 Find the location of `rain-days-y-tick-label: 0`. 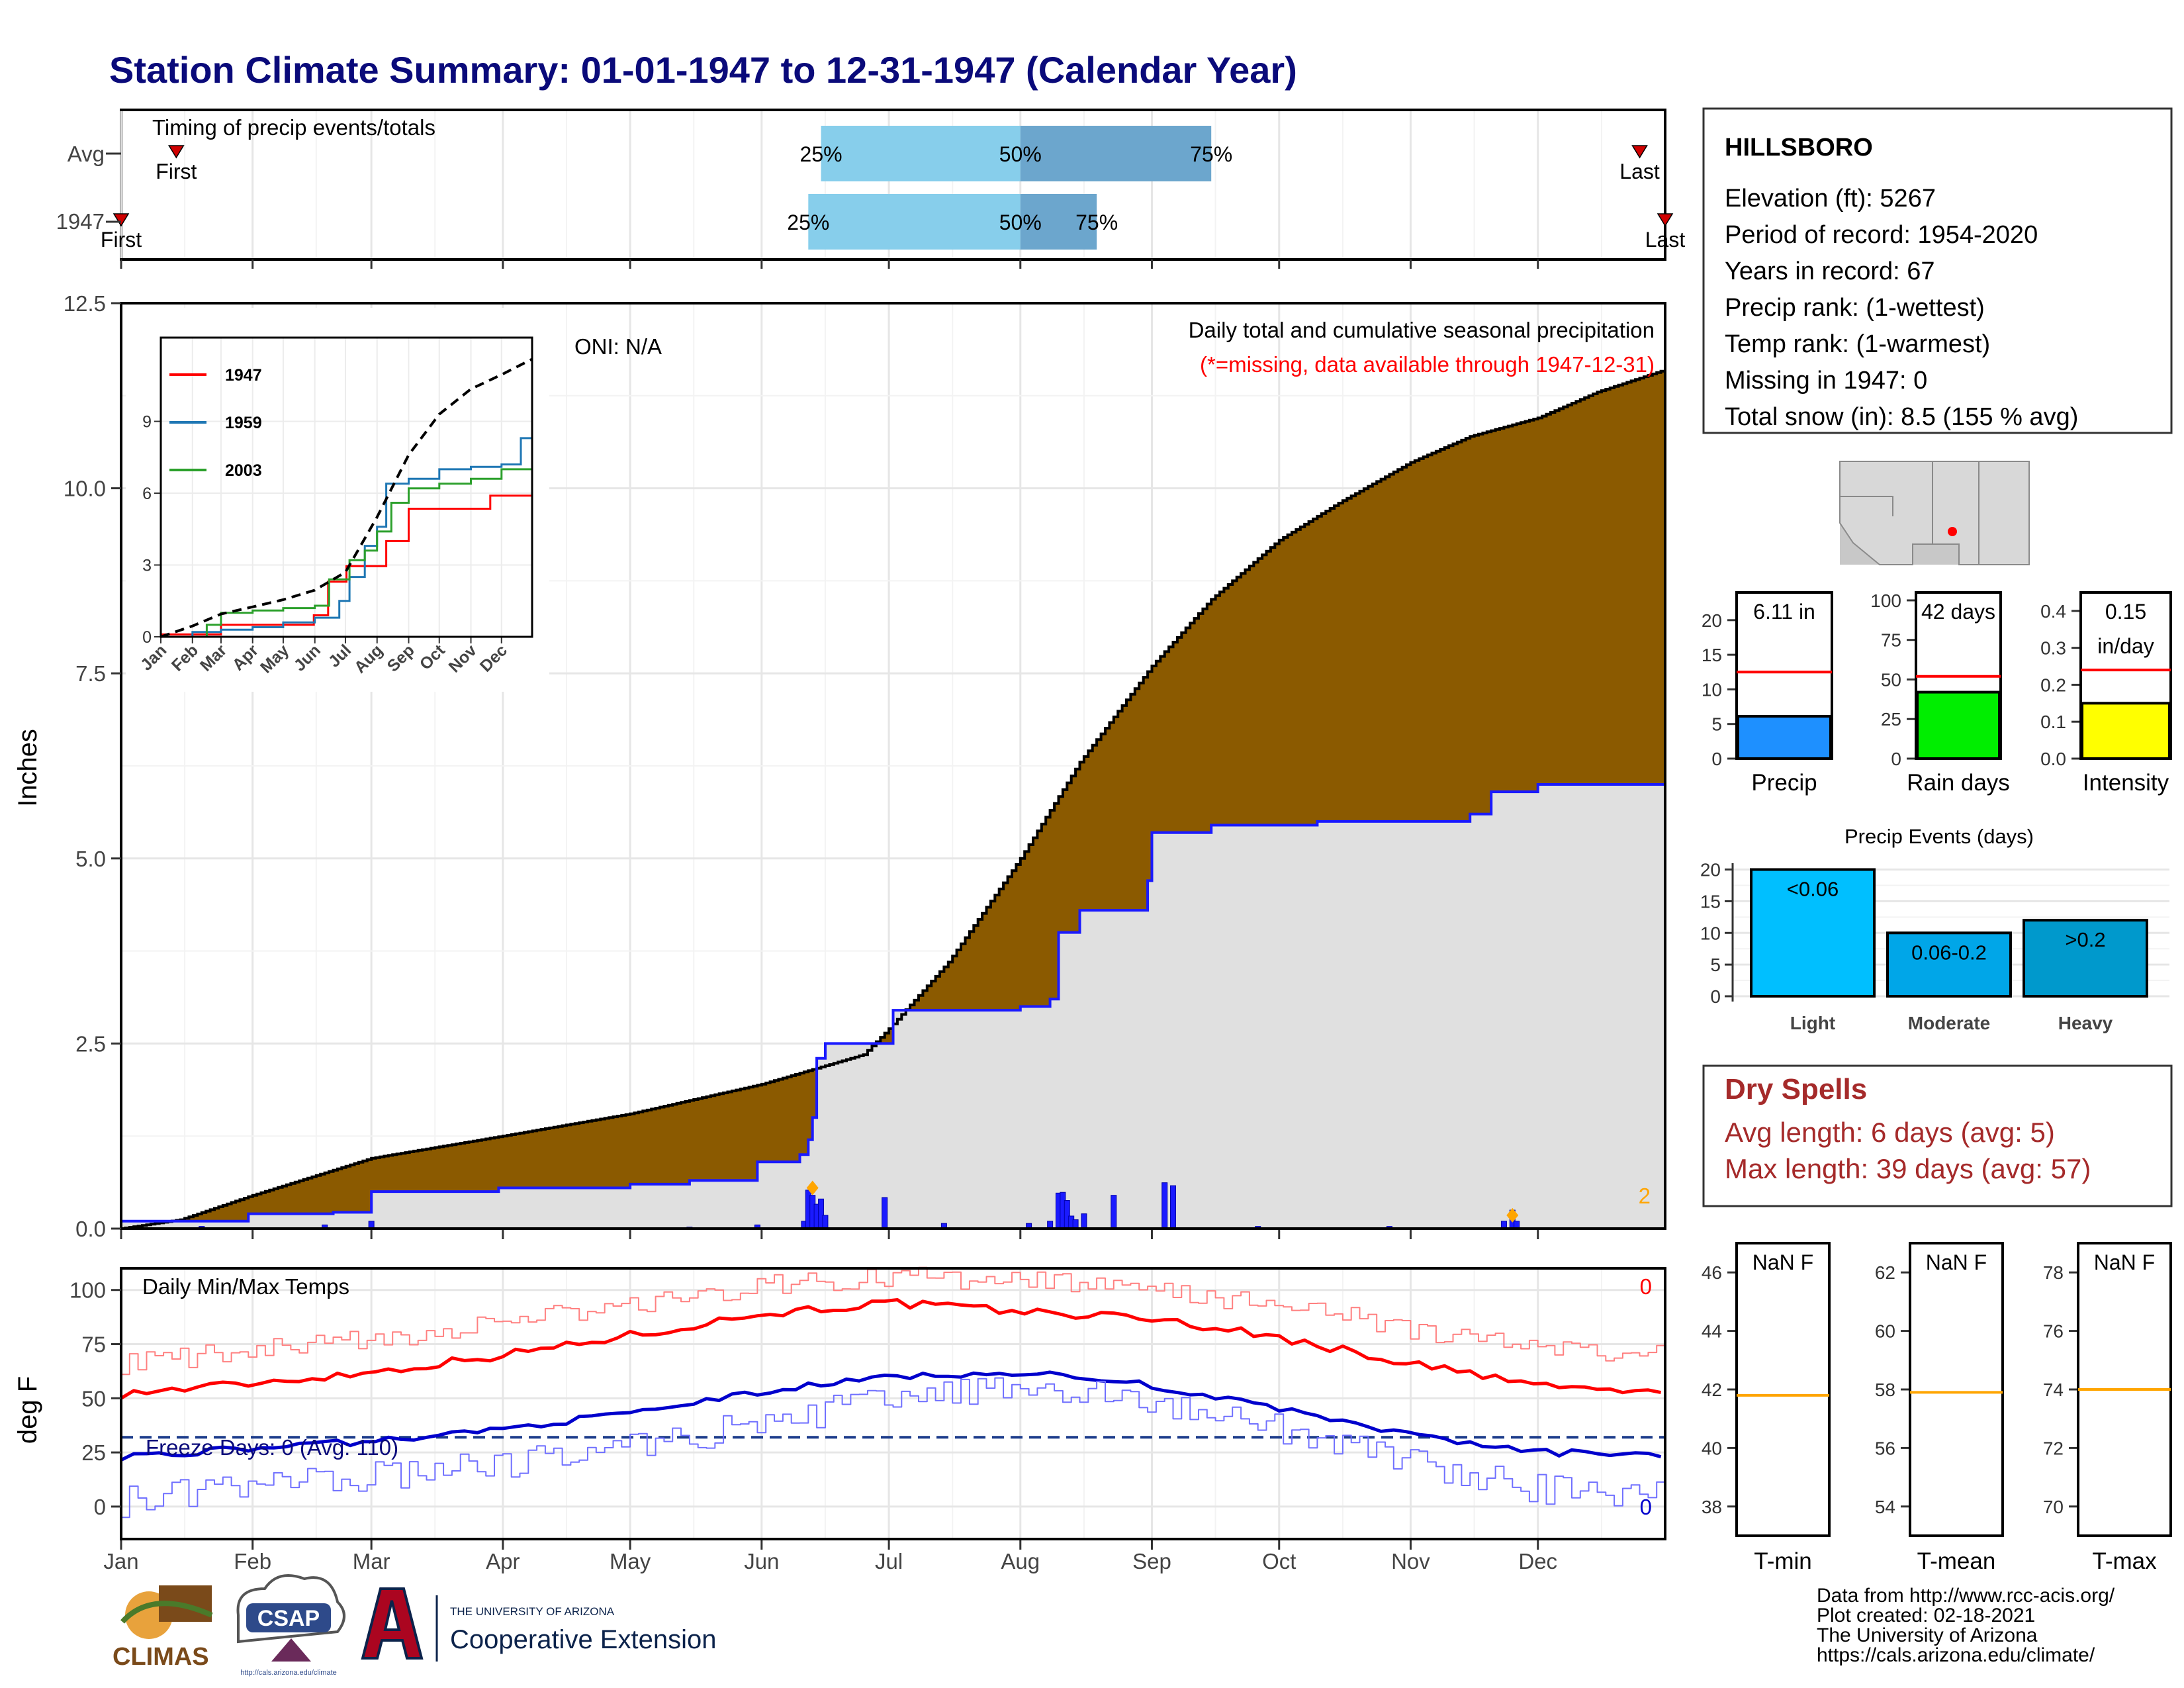

rain-days-y-tick-label: 0 is located at coordinates (1896, 759).